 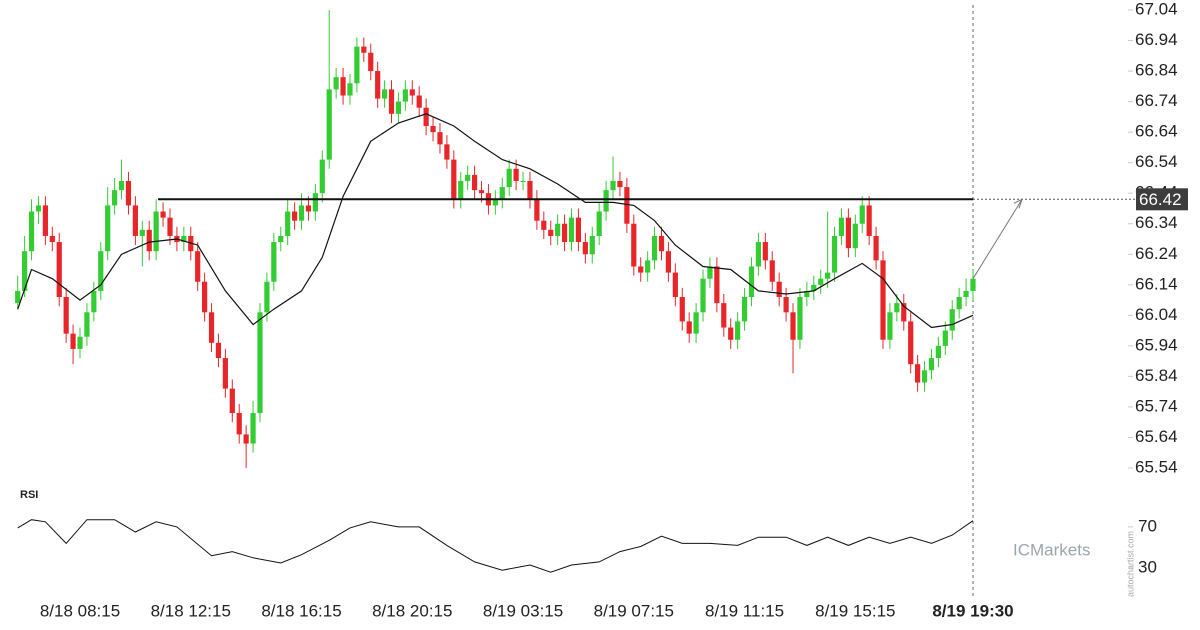 What do you see at coordinates (1156, 222) in the screenshot?
I see `y-tick-label: 66.34` at bounding box center [1156, 222].